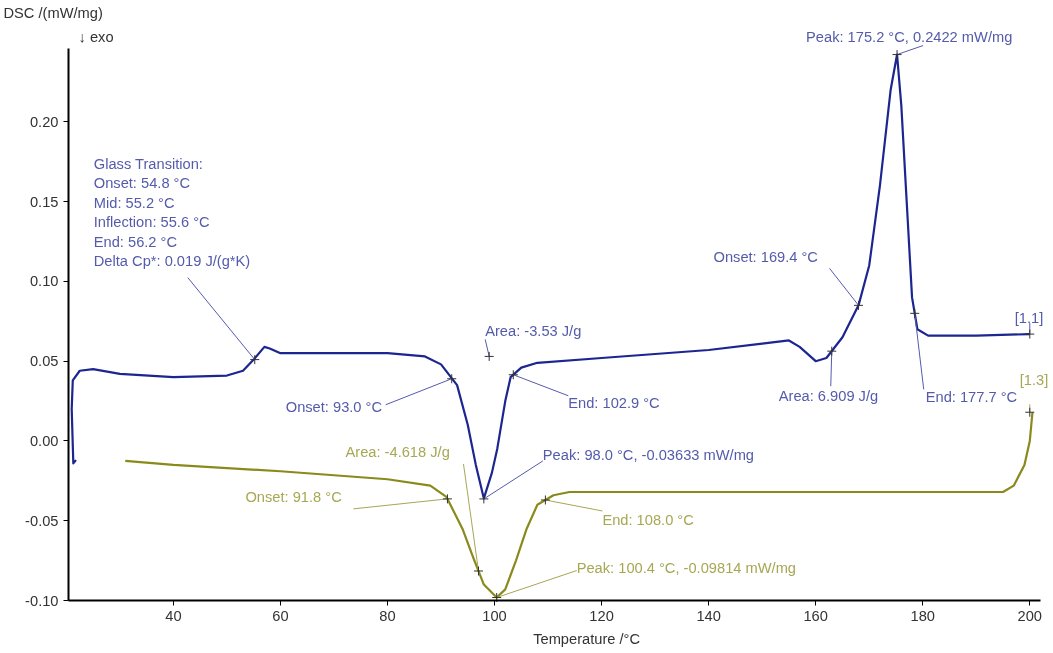 The image size is (1053, 653). What do you see at coordinates (648, 454) in the screenshot?
I see `annotation: Peak: 98.0 °C, -0.03633 mW/mg` at bounding box center [648, 454].